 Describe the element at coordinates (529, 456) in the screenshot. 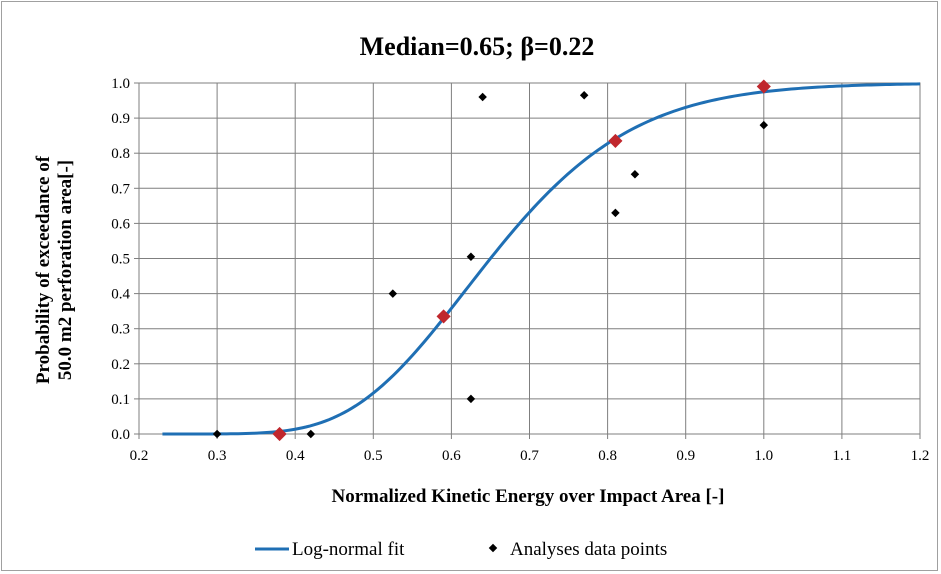

I see `x-tick-label: 0.7` at that location.